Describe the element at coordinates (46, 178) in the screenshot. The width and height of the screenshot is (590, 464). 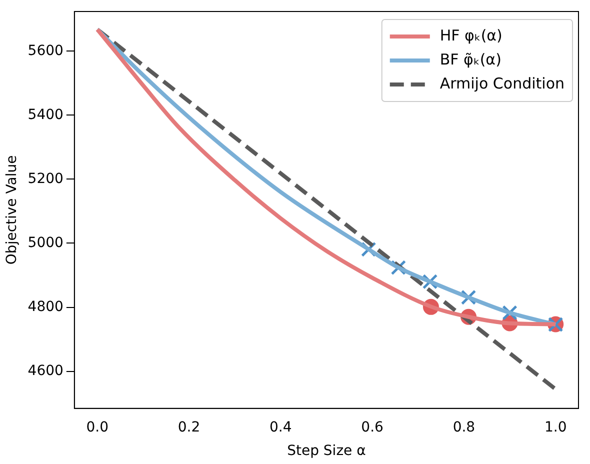
I see `y-tick-label: 5200` at that location.